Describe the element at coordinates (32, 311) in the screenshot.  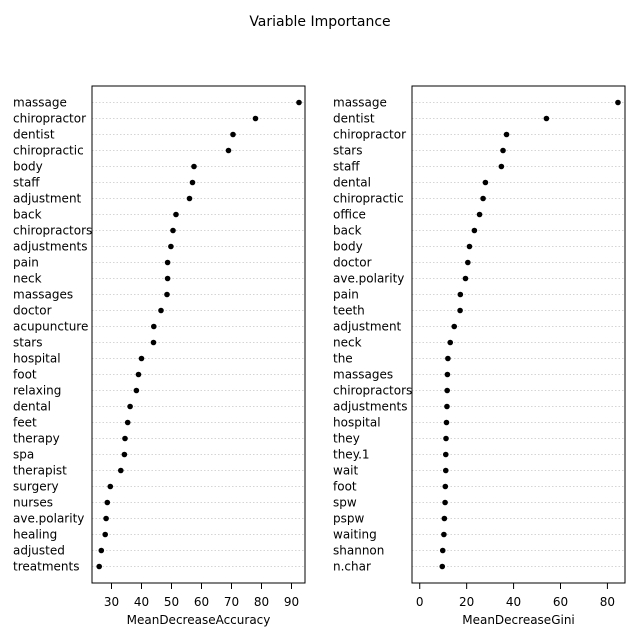
I see `accuracy-variable-label: doctor` at that location.